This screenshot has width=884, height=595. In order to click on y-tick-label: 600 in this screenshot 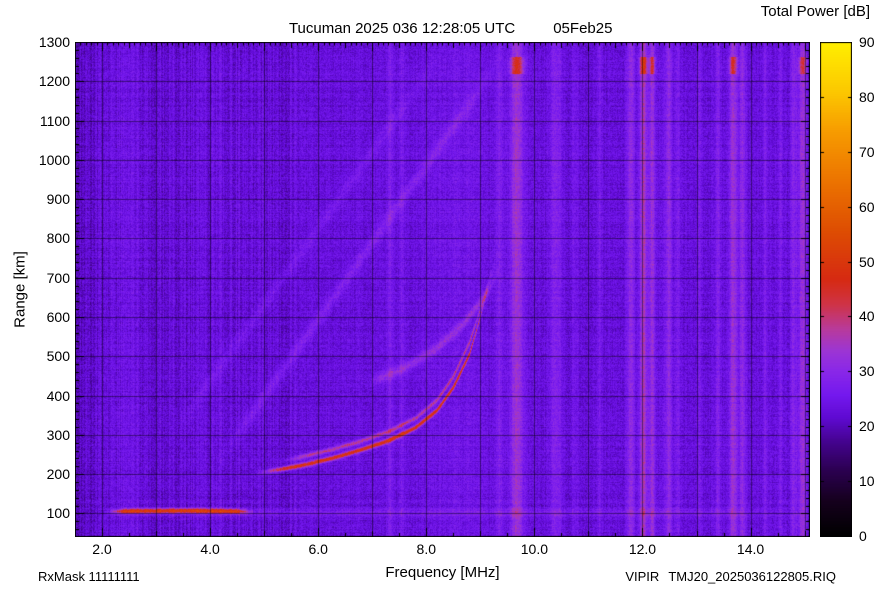, I will do `click(58, 317)`.